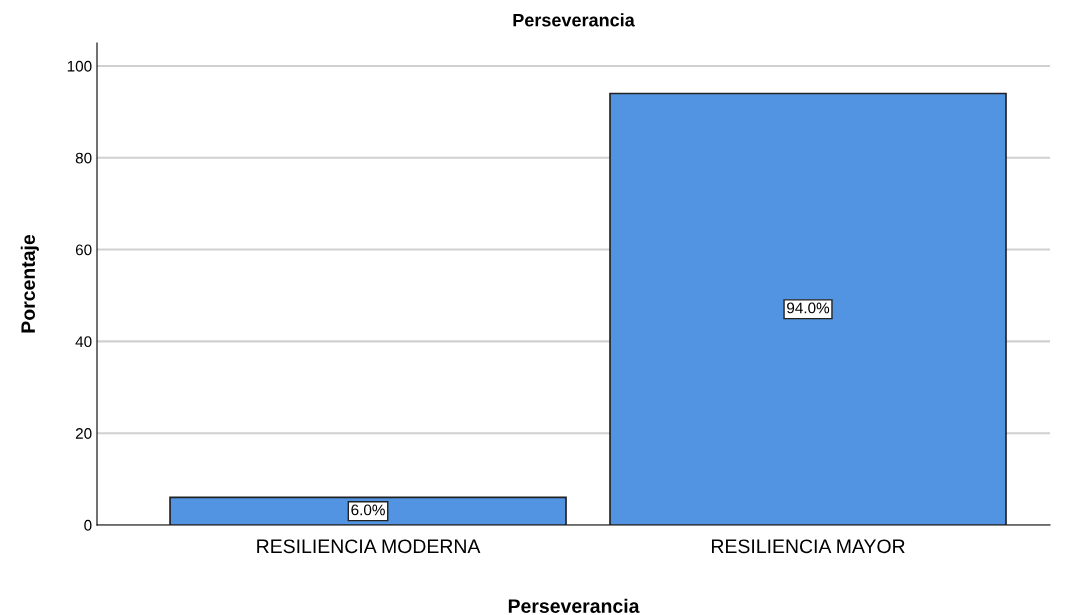  Describe the element at coordinates (79, 66) in the screenshot. I see `y-tick-label: 100` at that location.